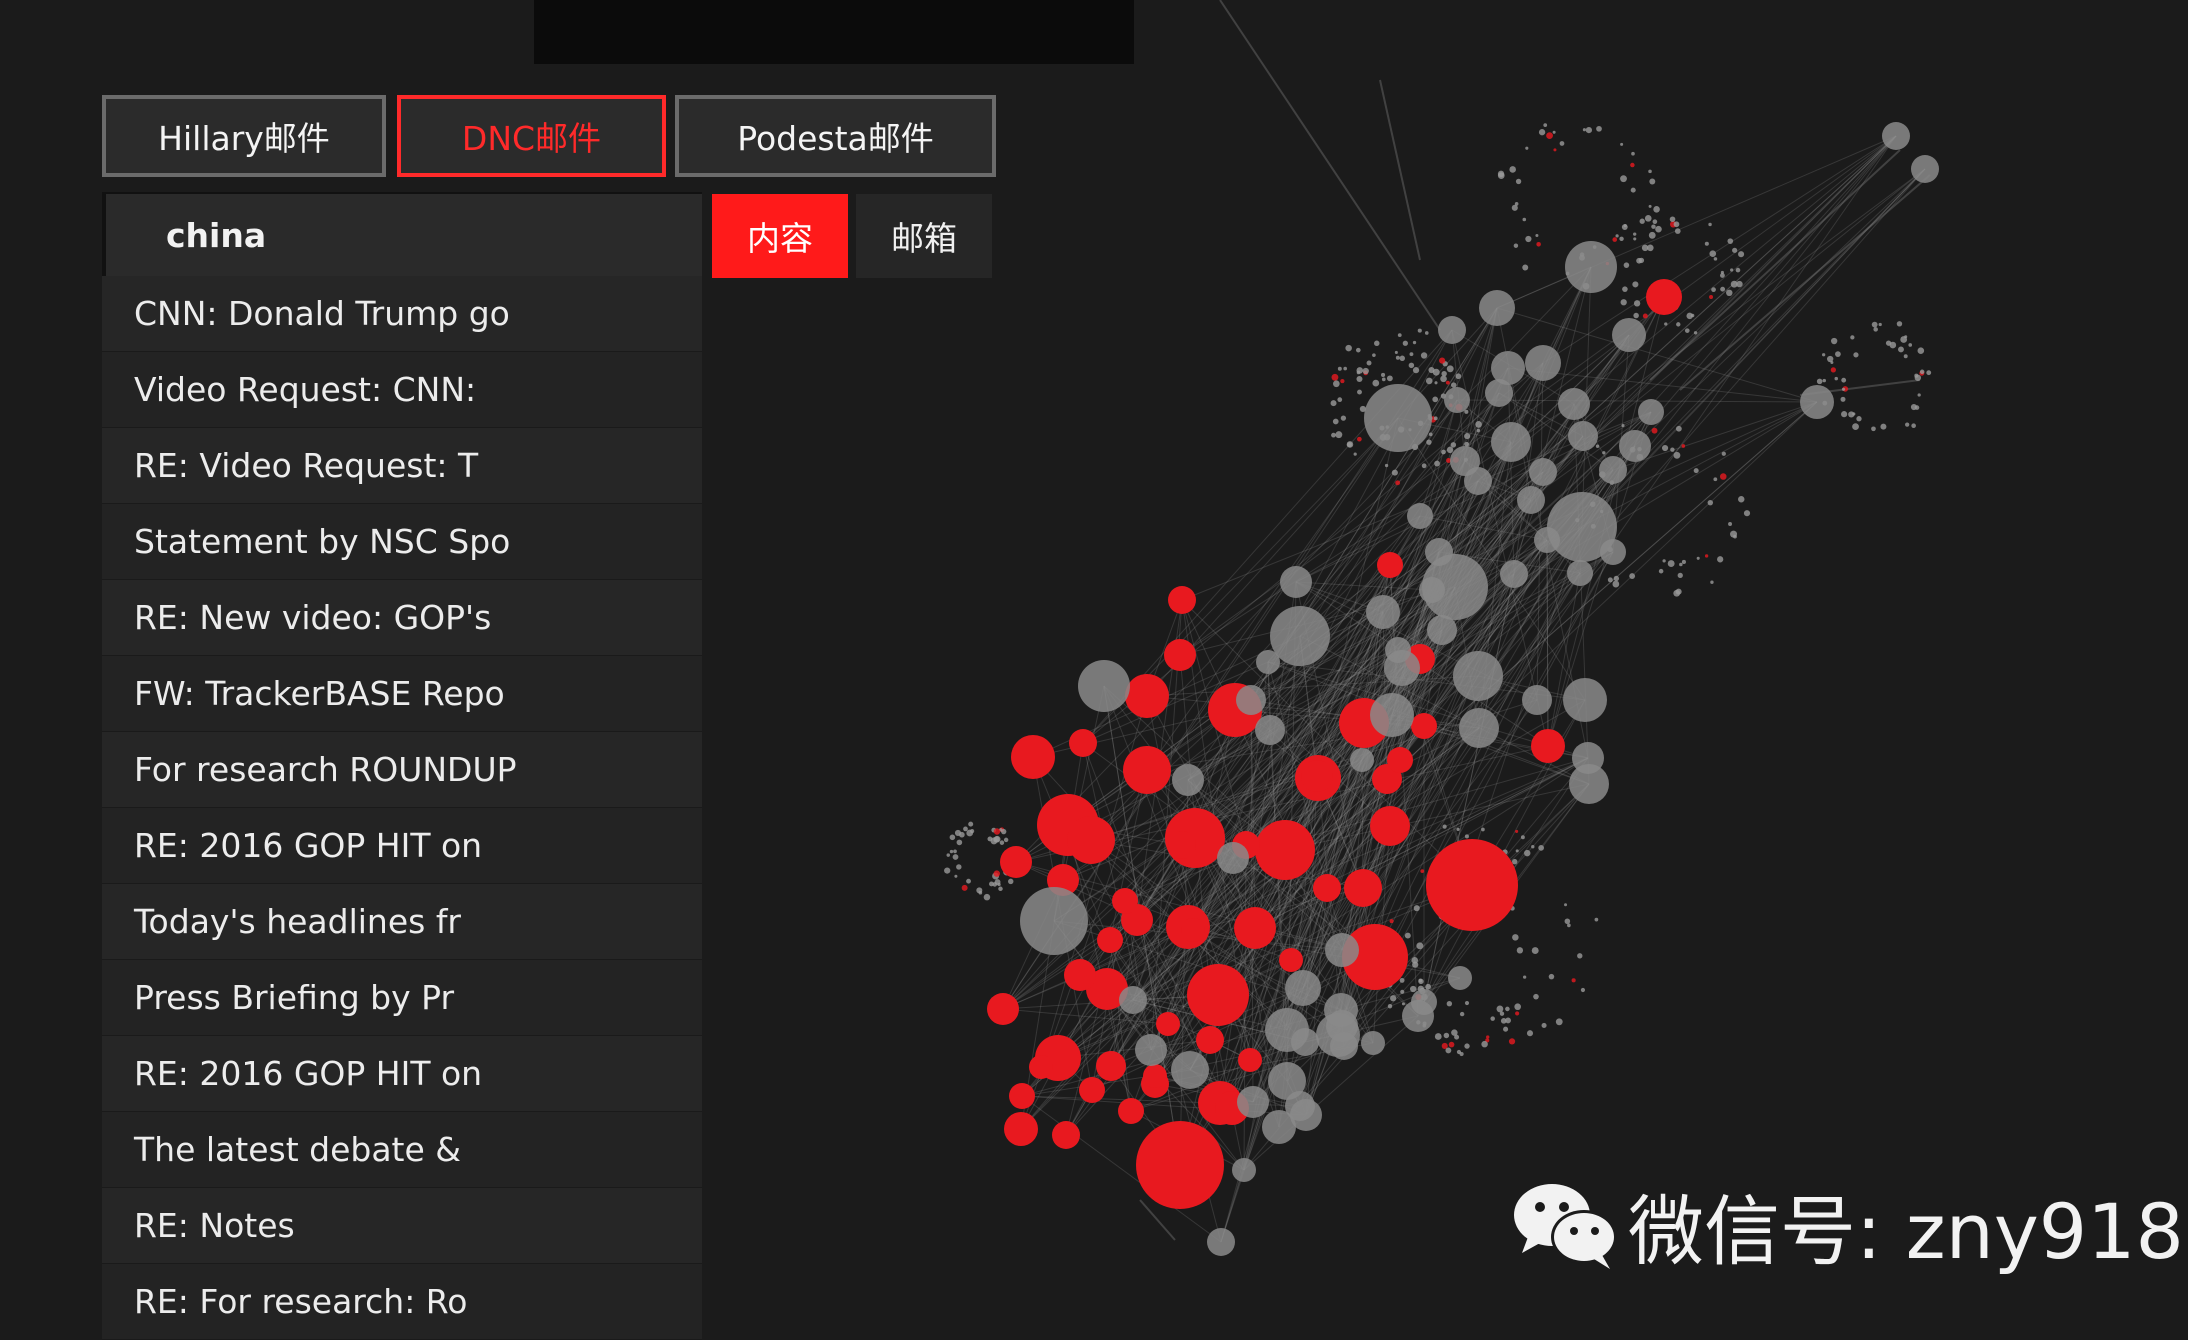  Describe the element at coordinates (402, 390) in the screenshot. I see `result-item: Video Request: CNN:` at that location.